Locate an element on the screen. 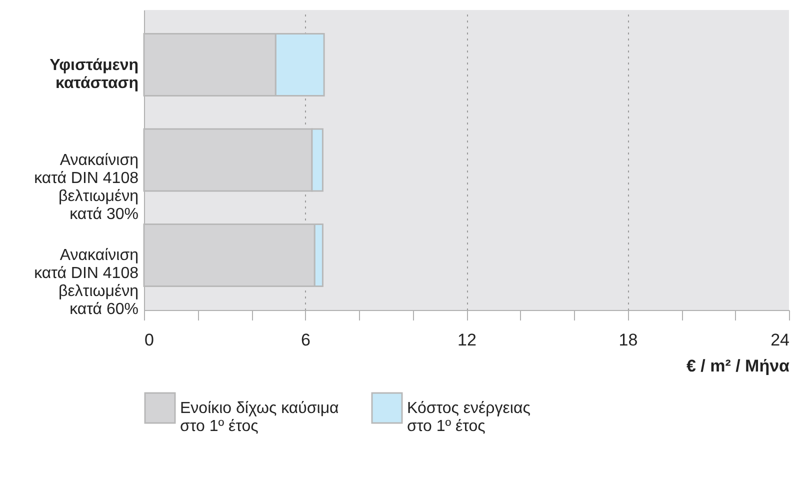  y-tick-label: Υφιστάμενη κατάσταση is located at coordinates (94, 74).